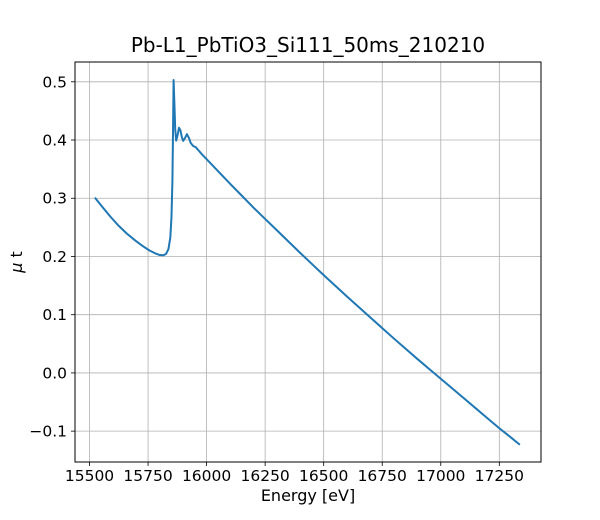 This screenshot has width=600, height=520. Describe the element at coordinates (16, 256) in the screenshot. I see `y-axis-label-rest: t` at that location.